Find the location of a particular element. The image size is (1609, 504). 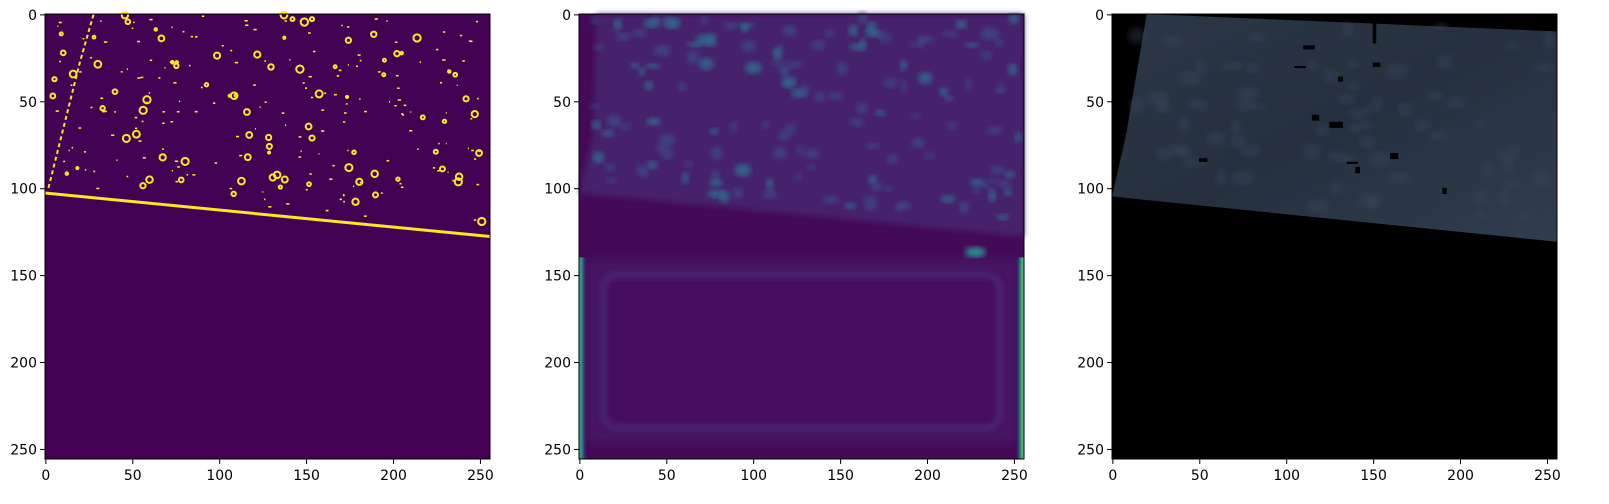

x-tick-label: 250 is located at coordinates (480, 476).